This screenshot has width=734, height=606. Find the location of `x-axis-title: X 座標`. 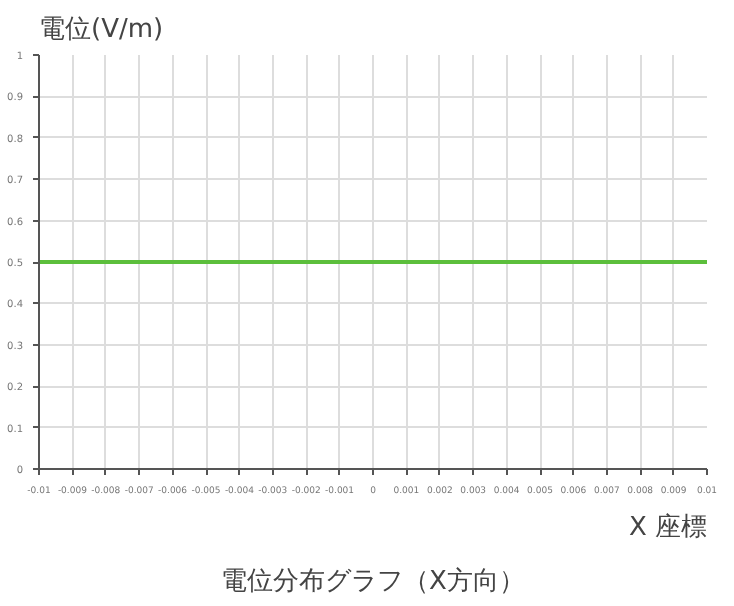

x-axis-title: X 座標 is located at coordinates (668, 527).